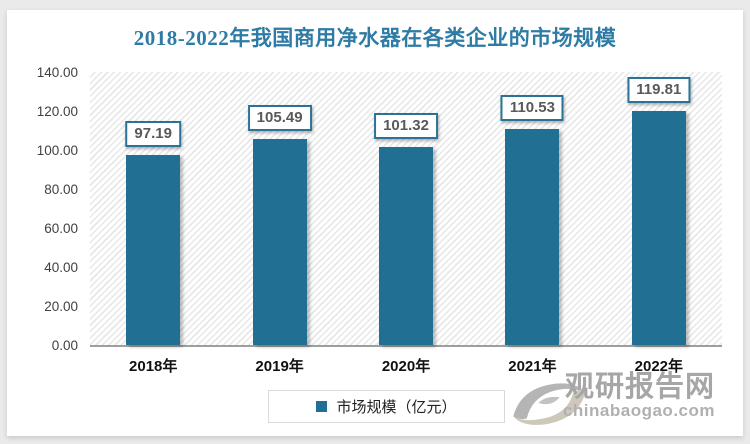  Describe the element at coordinates (64, 345) in the screenshot. I see `y-axis-tick-label: 0.00` at that location.